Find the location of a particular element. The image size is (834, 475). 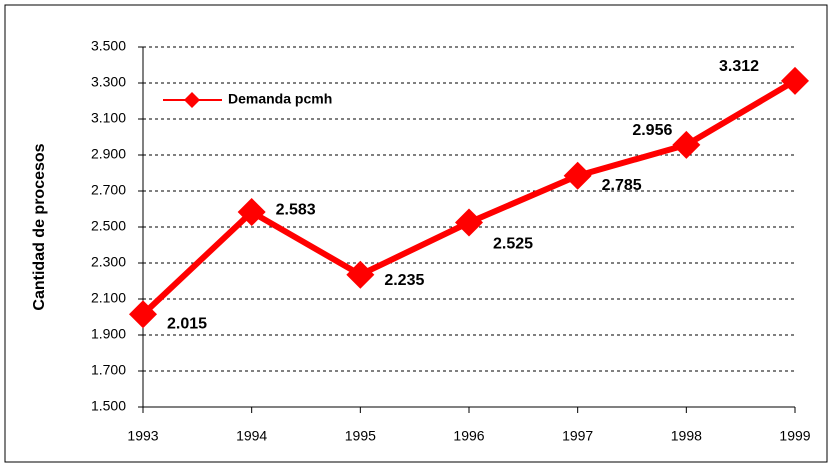

y-tick-label: 1.900 is located at coordinates (108, 334).